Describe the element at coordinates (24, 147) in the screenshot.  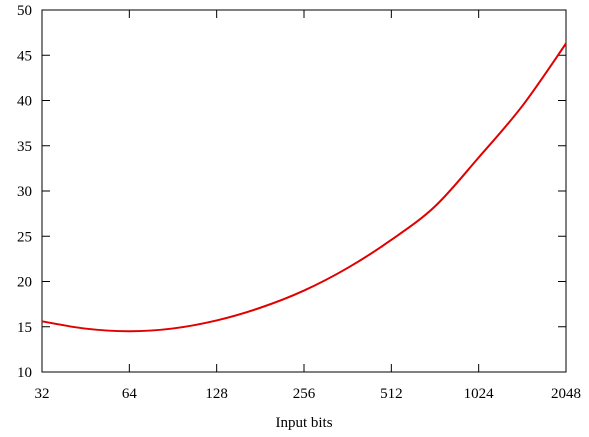
I see `y-tick-label: 35` at that location.